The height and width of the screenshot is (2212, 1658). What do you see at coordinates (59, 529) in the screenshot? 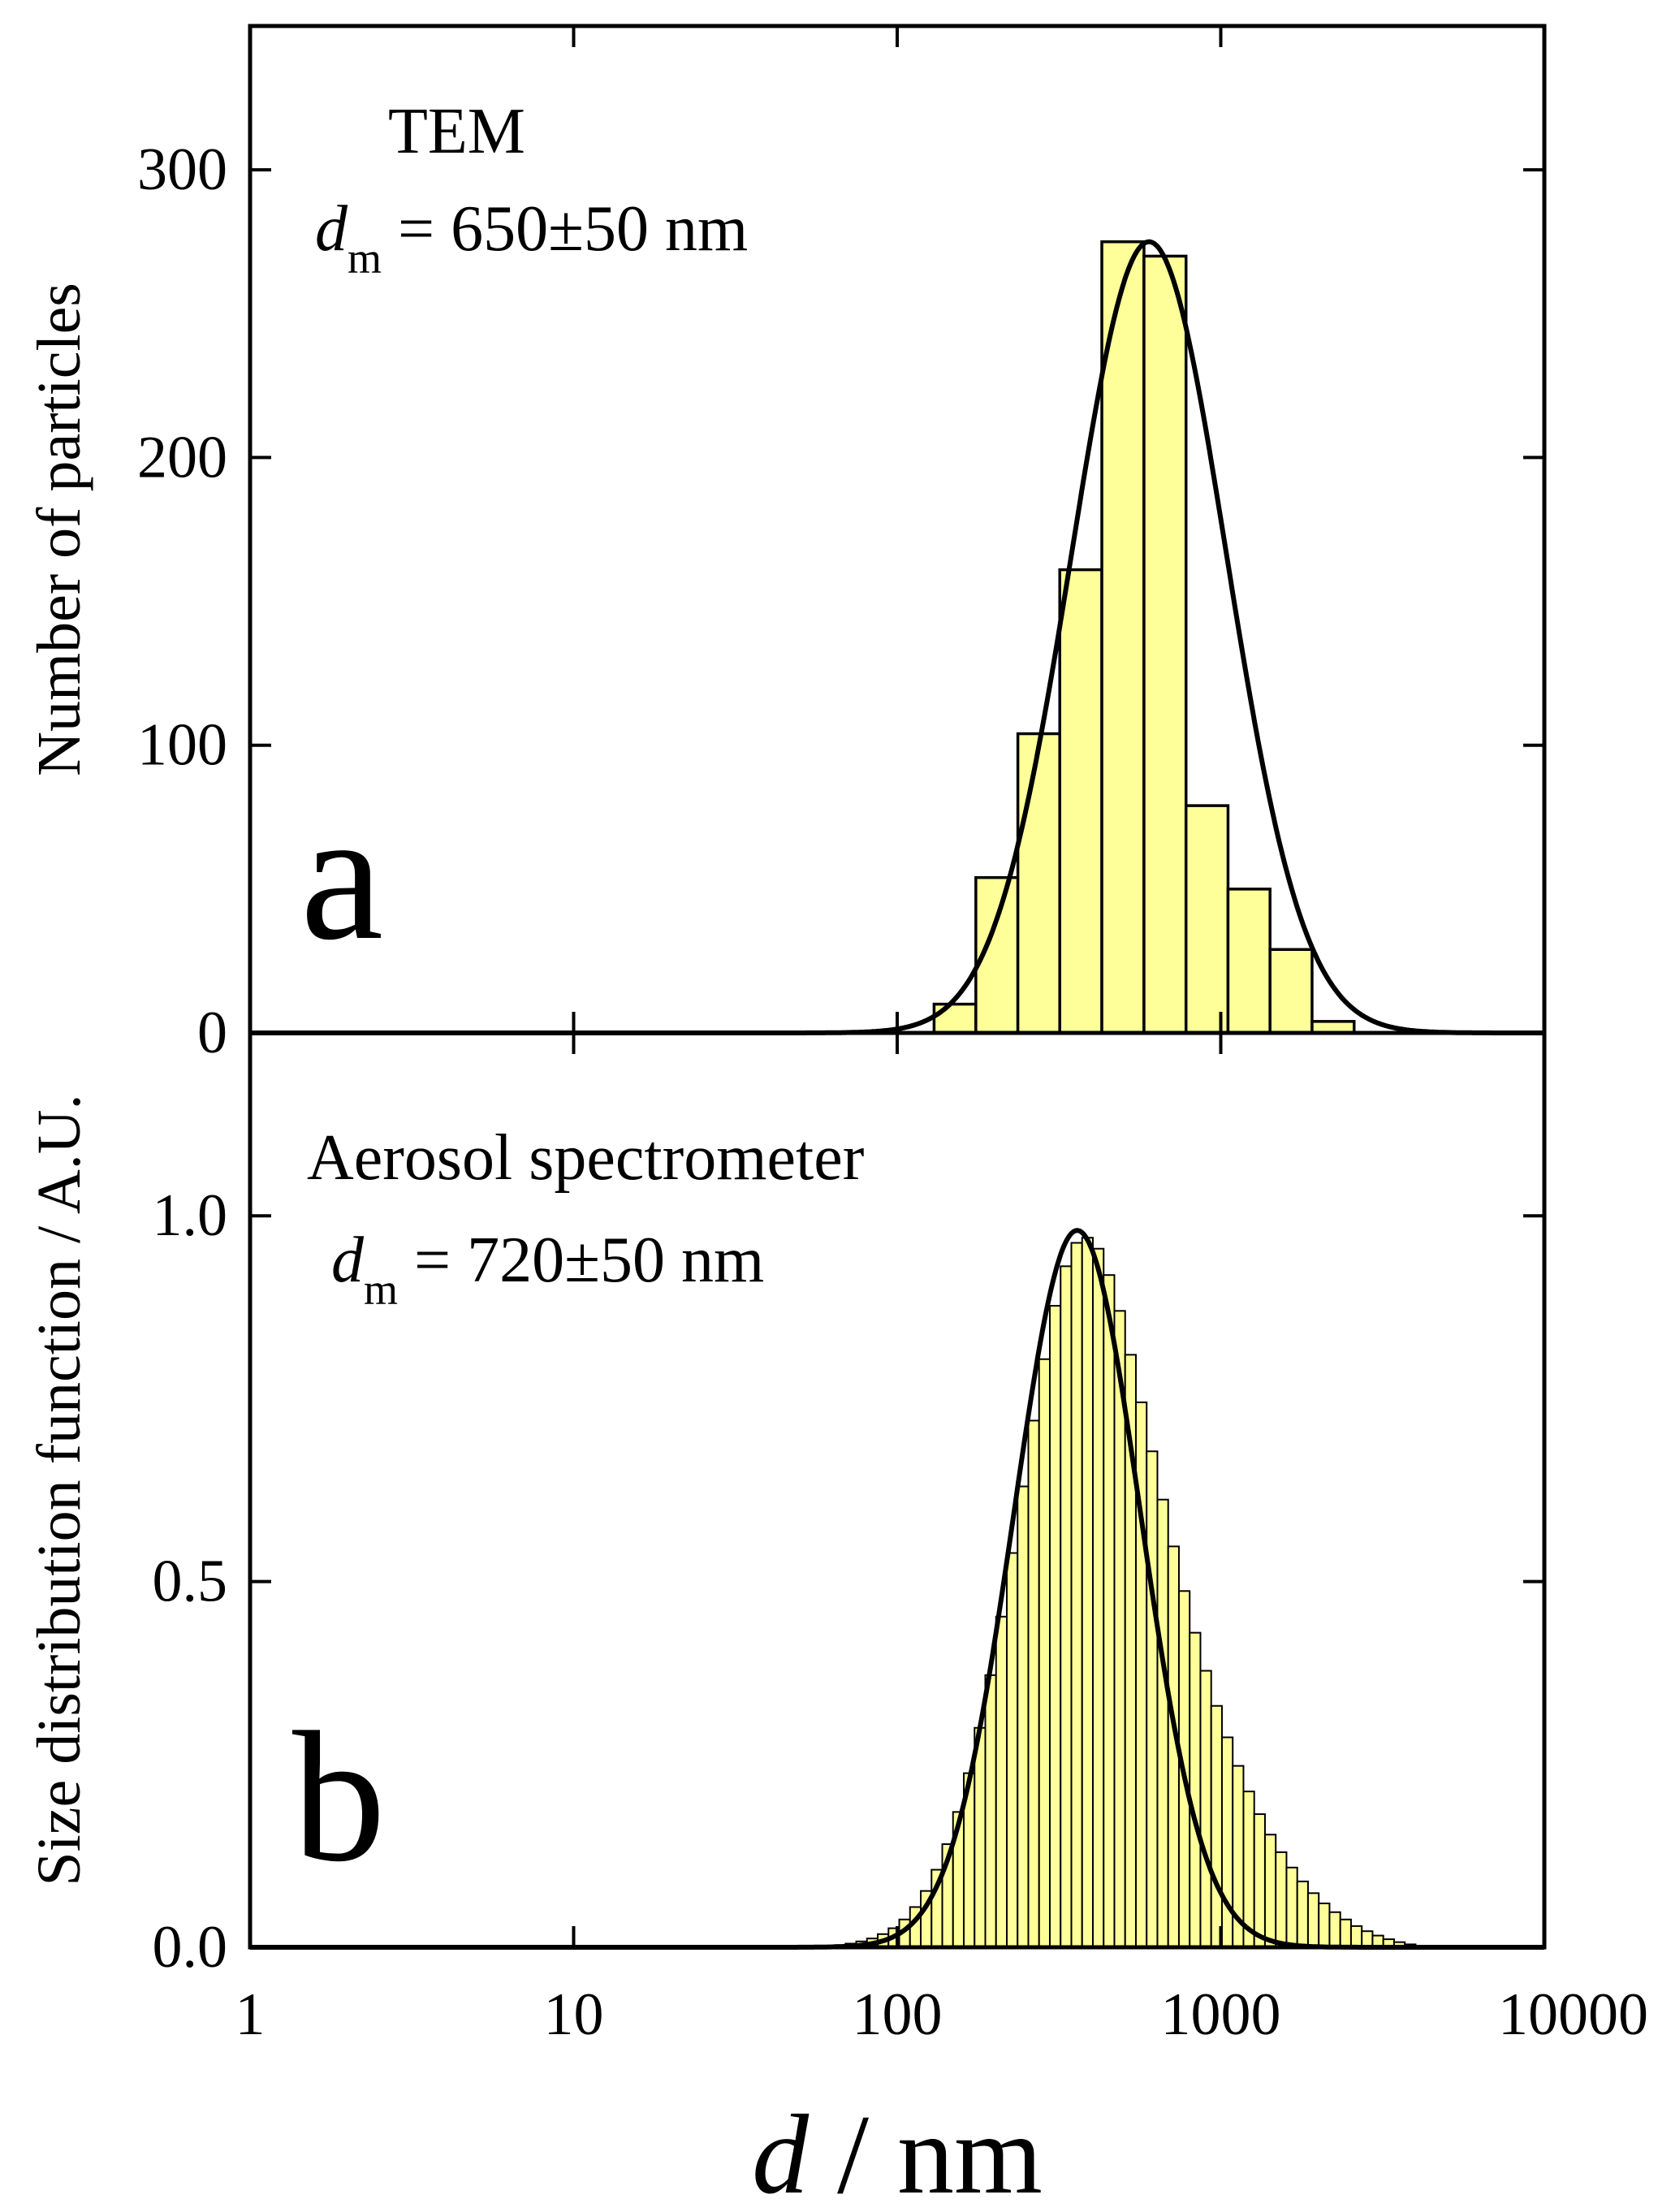
I see `panel-a-y-axis-title: Number of particles` at bounding box center [59, 529].